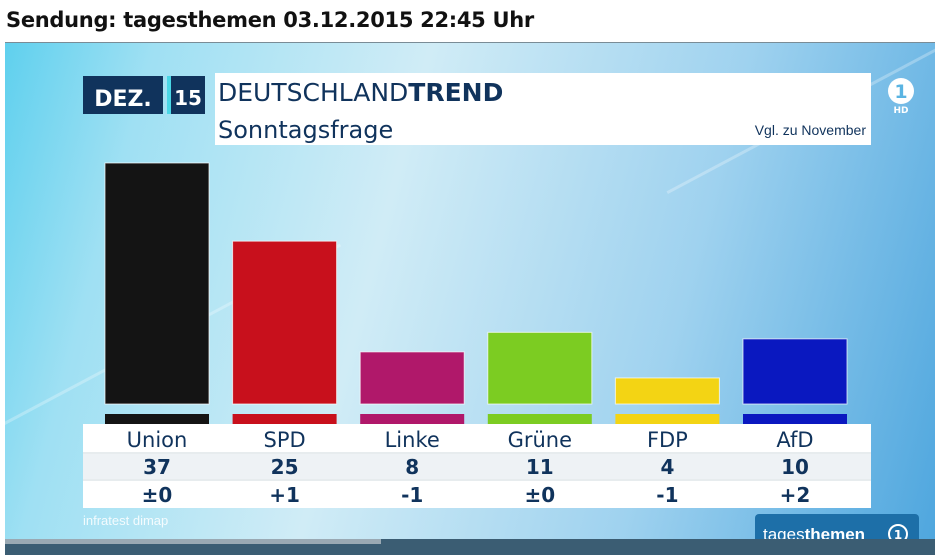 The height and width of the screenshot is (555, 937). Describe the element at coordinates (543, 90) in the screenshot. I see `title-row-shade` at that location.